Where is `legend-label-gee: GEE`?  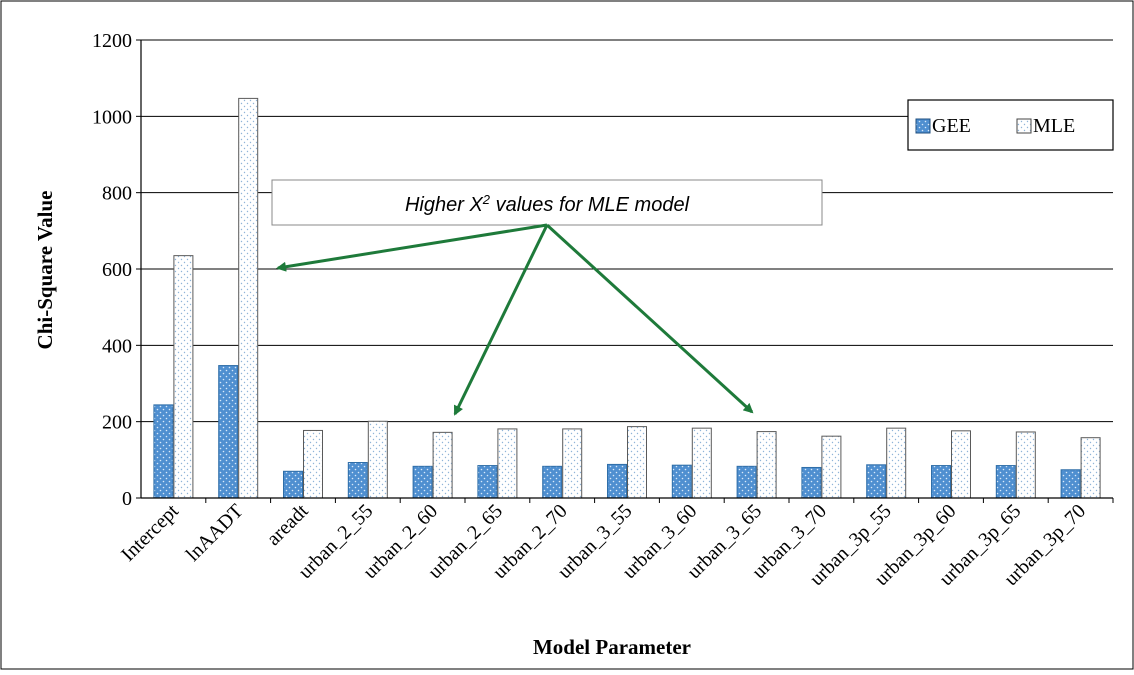
legend-label-gee: GEE is located at coordinates (951, 126).